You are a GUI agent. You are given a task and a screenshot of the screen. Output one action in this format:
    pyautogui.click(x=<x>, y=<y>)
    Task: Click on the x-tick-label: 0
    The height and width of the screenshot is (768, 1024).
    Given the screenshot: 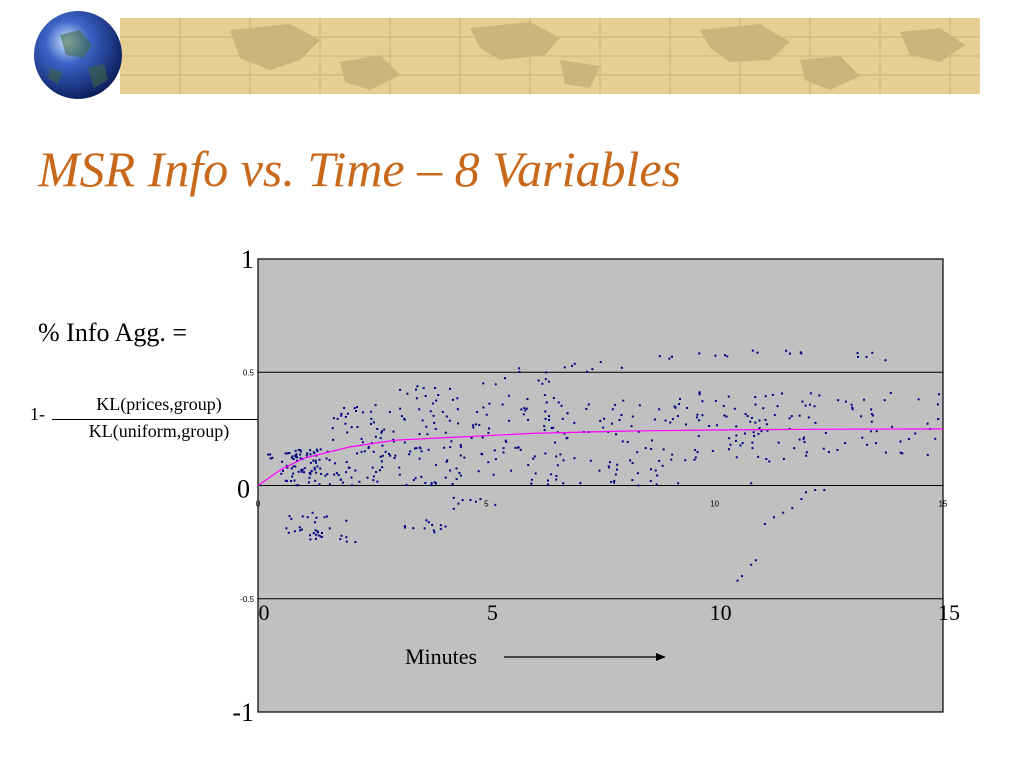 What is the action you would take?
    pyautogui.click(x=264, y=612)
    